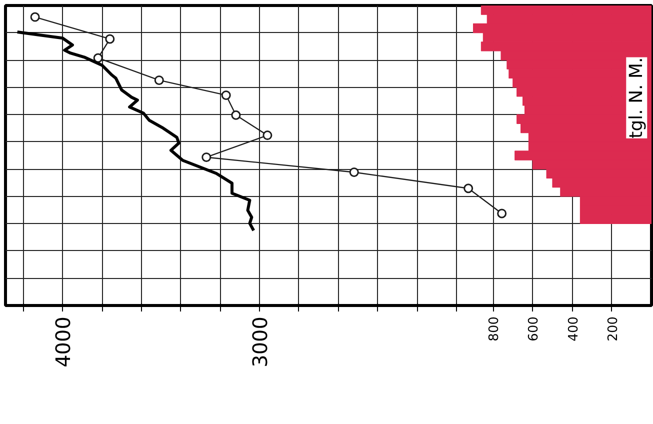 This screenshot has height=424, width=653. Describe the element at coordinates (574, 329) in the screenshot. I see `x-tick-label: 400` at that location.